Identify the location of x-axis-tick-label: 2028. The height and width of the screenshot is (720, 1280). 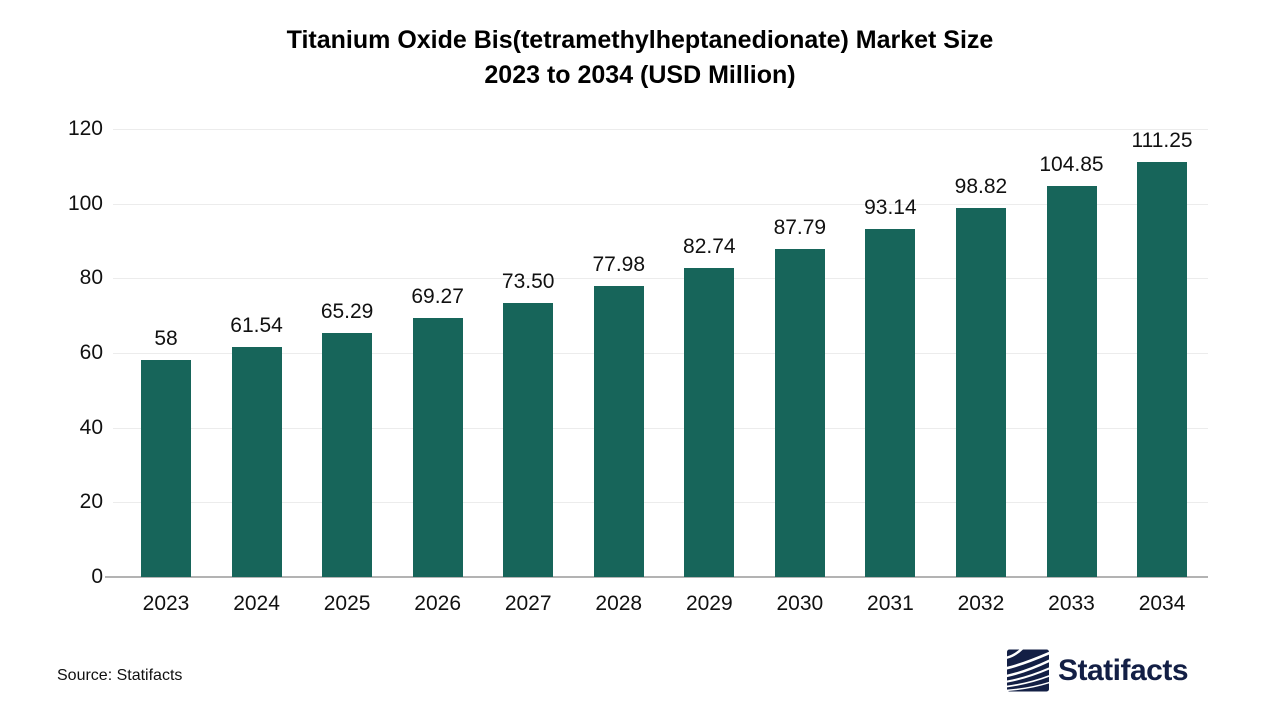
(619, 603).